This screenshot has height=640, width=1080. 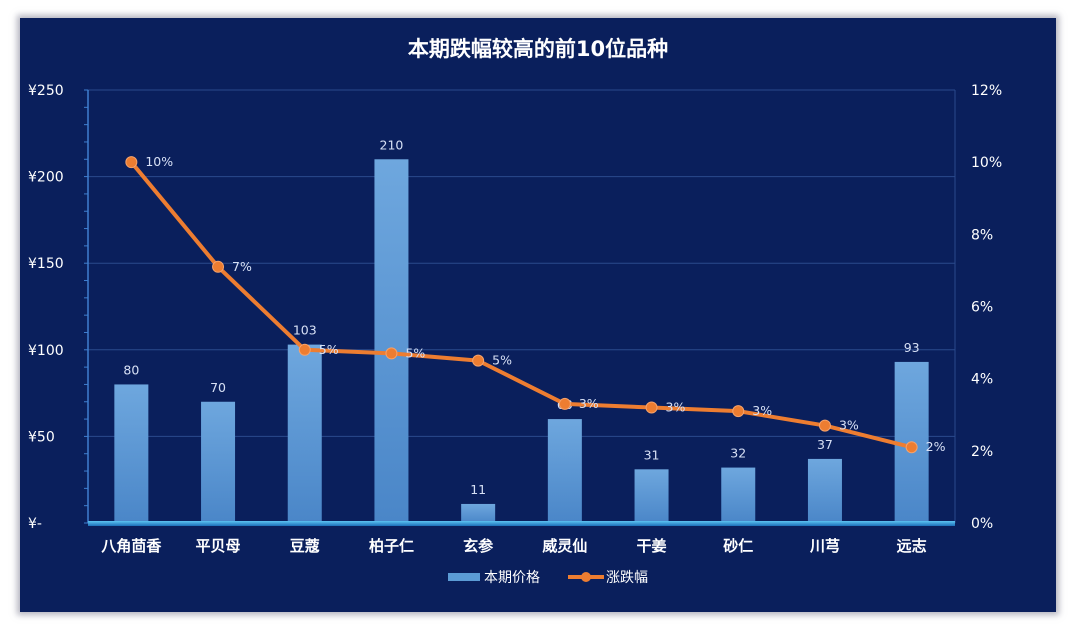 What do you see at coordinates (512, 578) in the screenshot?
I see `legend-bar-label: 本期价格` at bounding box center [512, 578].